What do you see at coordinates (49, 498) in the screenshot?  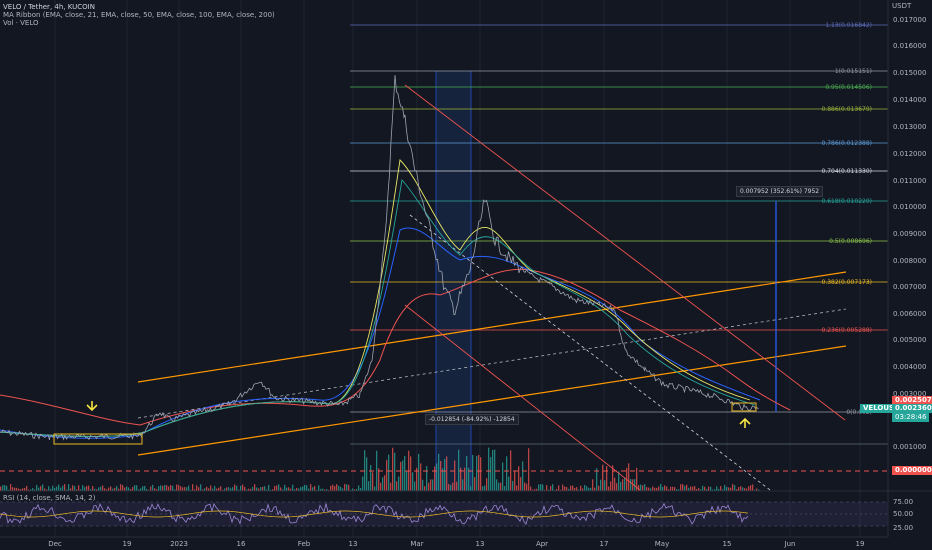 I see `rsi-legend: RSI (14, close, SMA, 14, 2)` at bounding box center [49, 498].